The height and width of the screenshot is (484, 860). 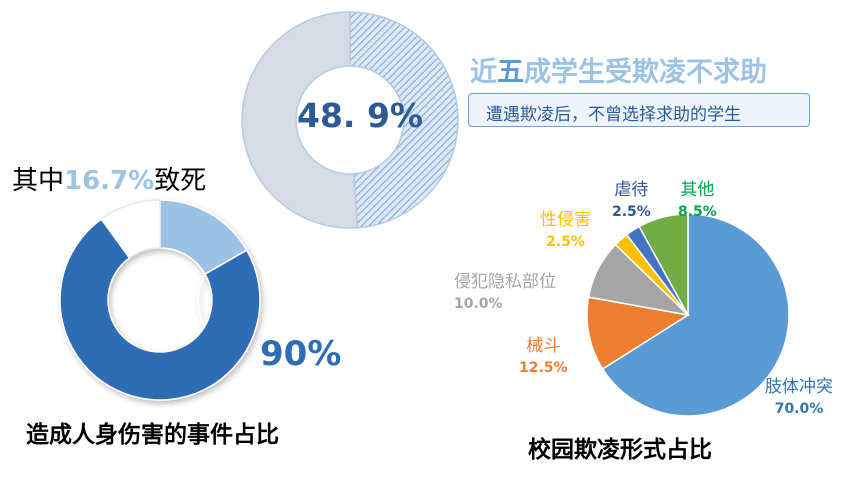 What do you see at coordinates (697, 212) in the screenshot?
I see `label-other-pct: 8.5%` at bounding box center [697, 212].